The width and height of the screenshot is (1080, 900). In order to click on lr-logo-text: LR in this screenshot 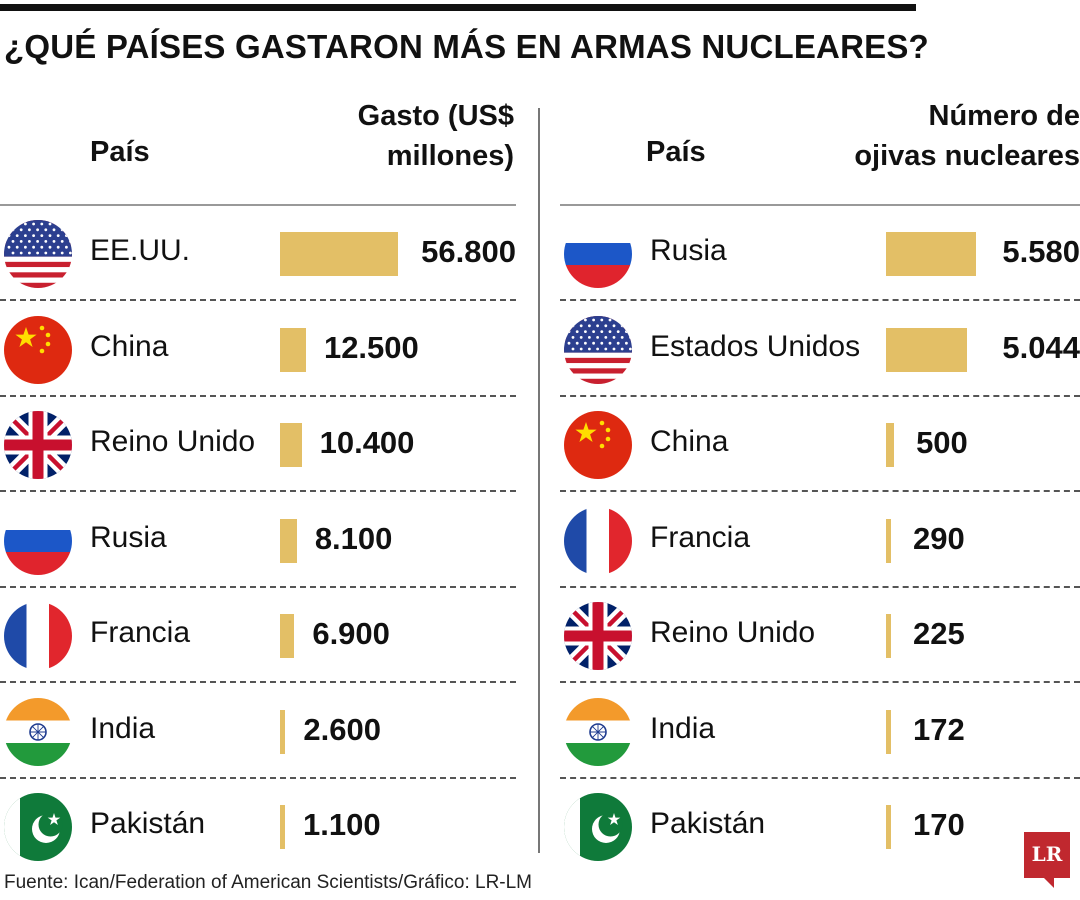, I will do `click(1047, 854)`.